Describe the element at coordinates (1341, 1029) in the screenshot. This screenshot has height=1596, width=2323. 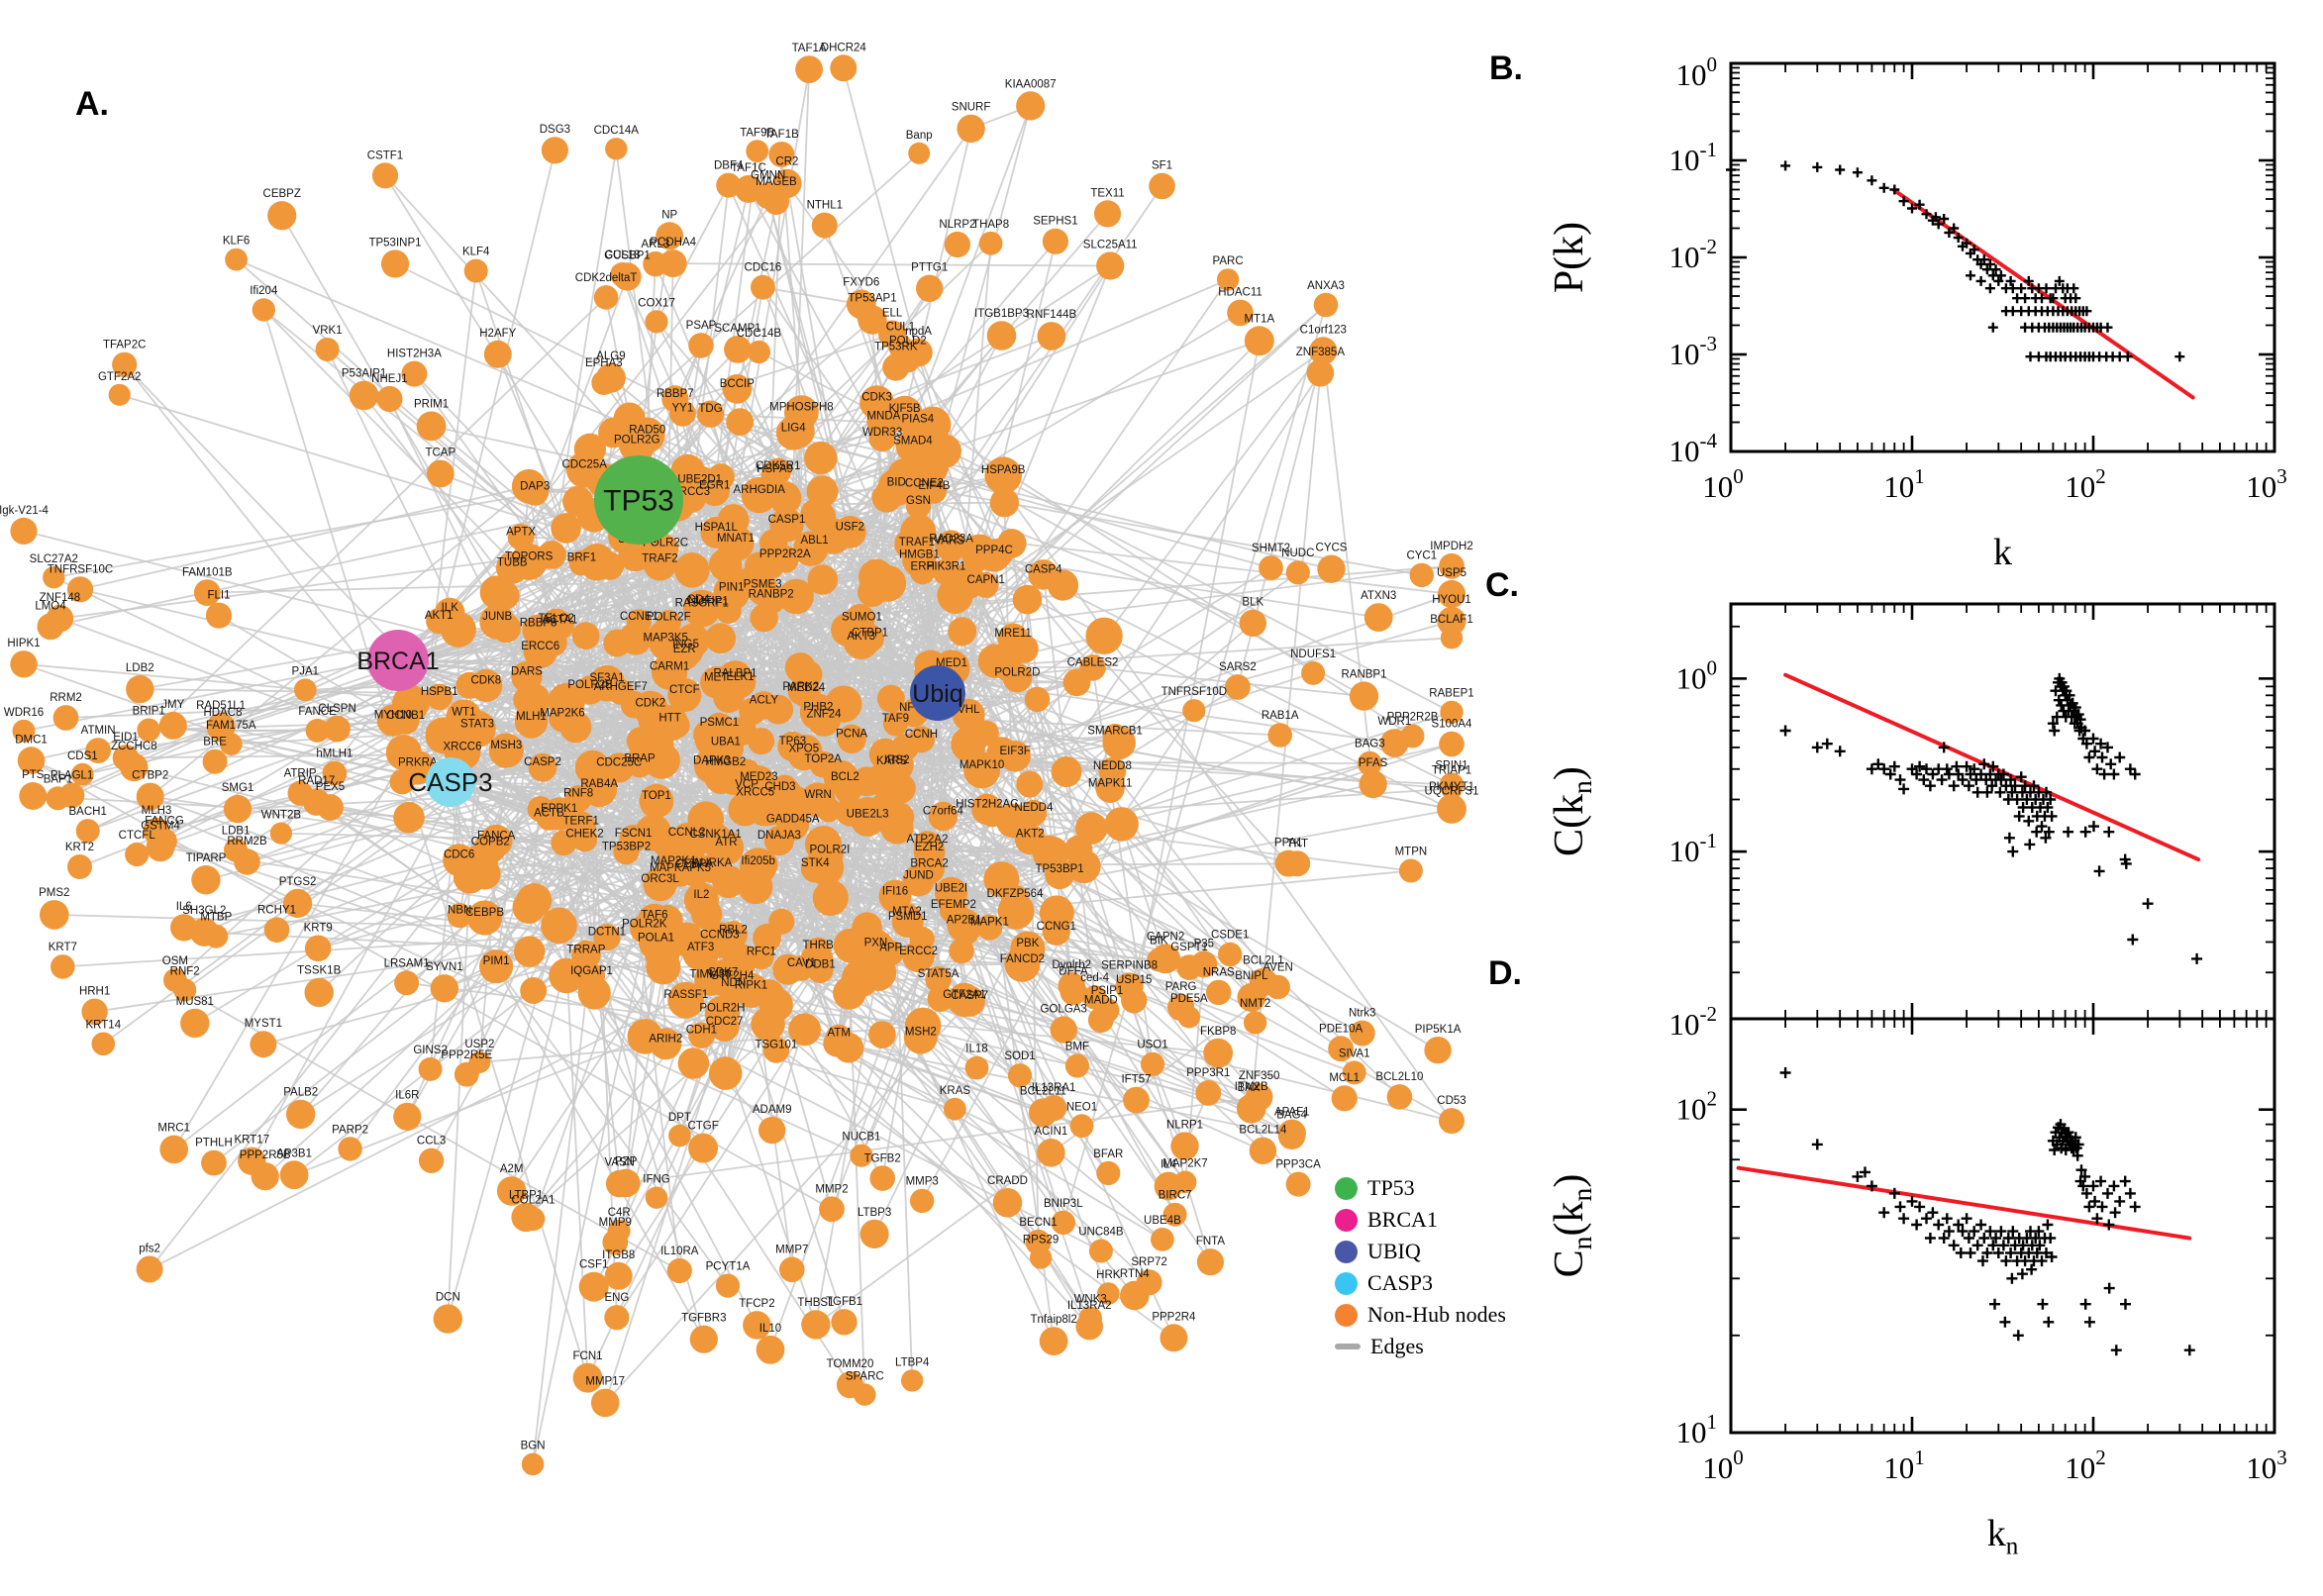
I see `gene-label: PDE10A` at that location.